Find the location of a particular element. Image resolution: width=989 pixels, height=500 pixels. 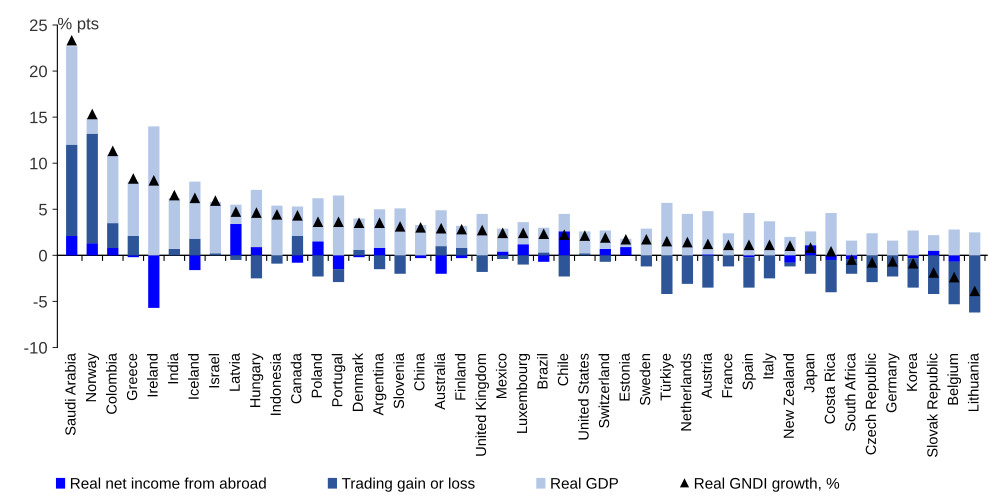

y-tick-label: 20 is located at coordinates (38, 71).